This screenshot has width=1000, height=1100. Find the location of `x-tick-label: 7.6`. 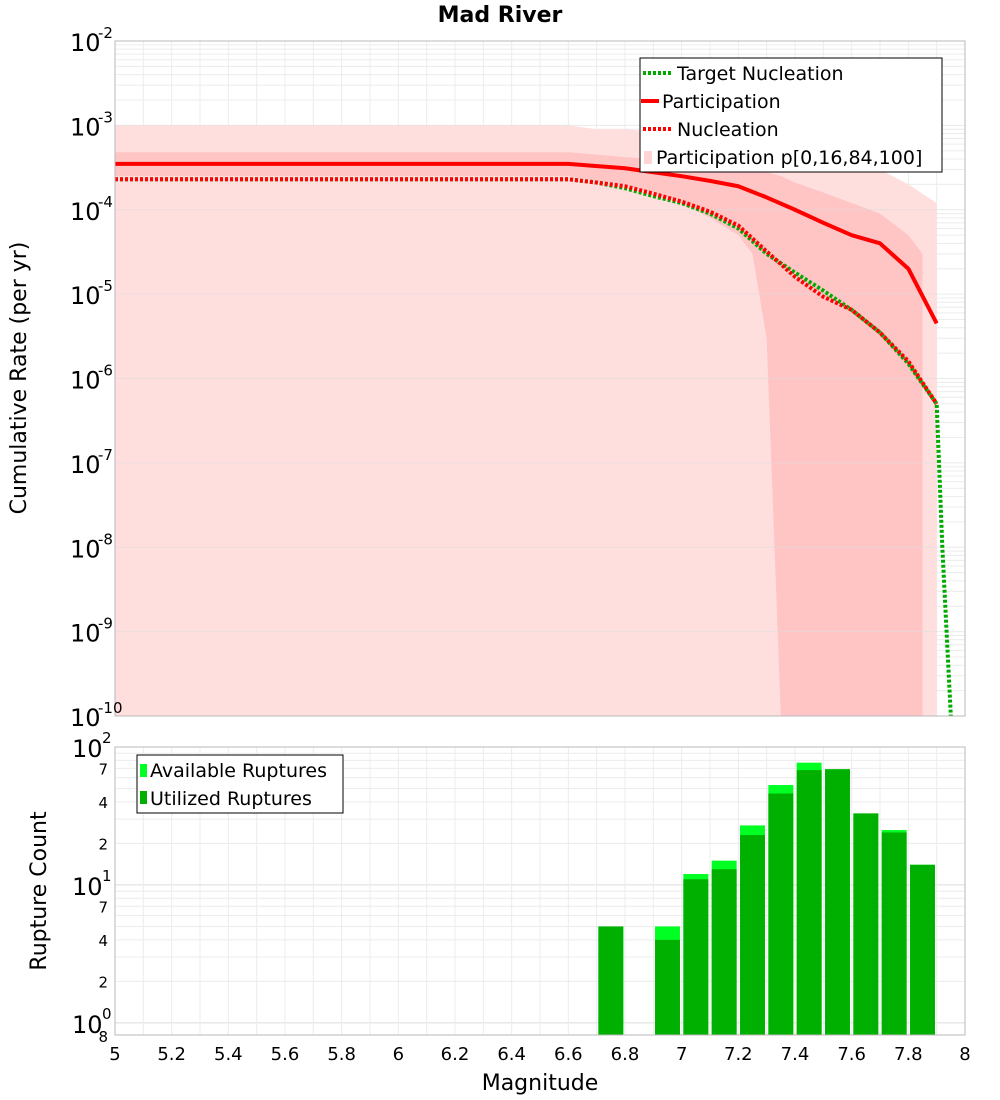

x-tick-label: 7.6 is located at coordinates (851, 1054).